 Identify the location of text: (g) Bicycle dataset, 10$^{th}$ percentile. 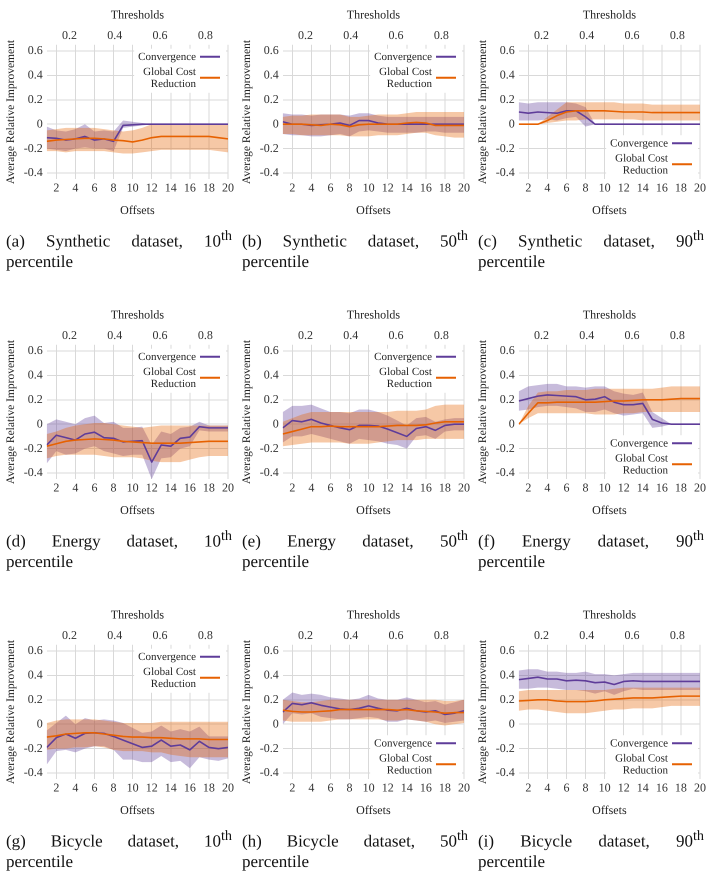
(119, 849).